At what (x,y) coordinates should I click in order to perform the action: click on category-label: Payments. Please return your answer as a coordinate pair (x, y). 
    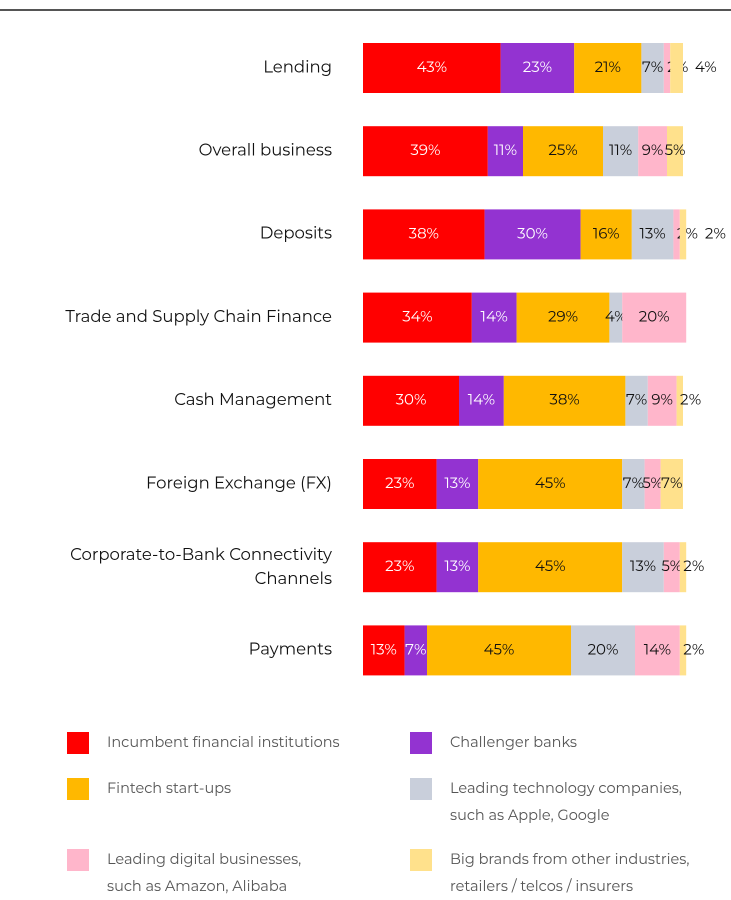
    Looking at the image, I should click on (290, 650).